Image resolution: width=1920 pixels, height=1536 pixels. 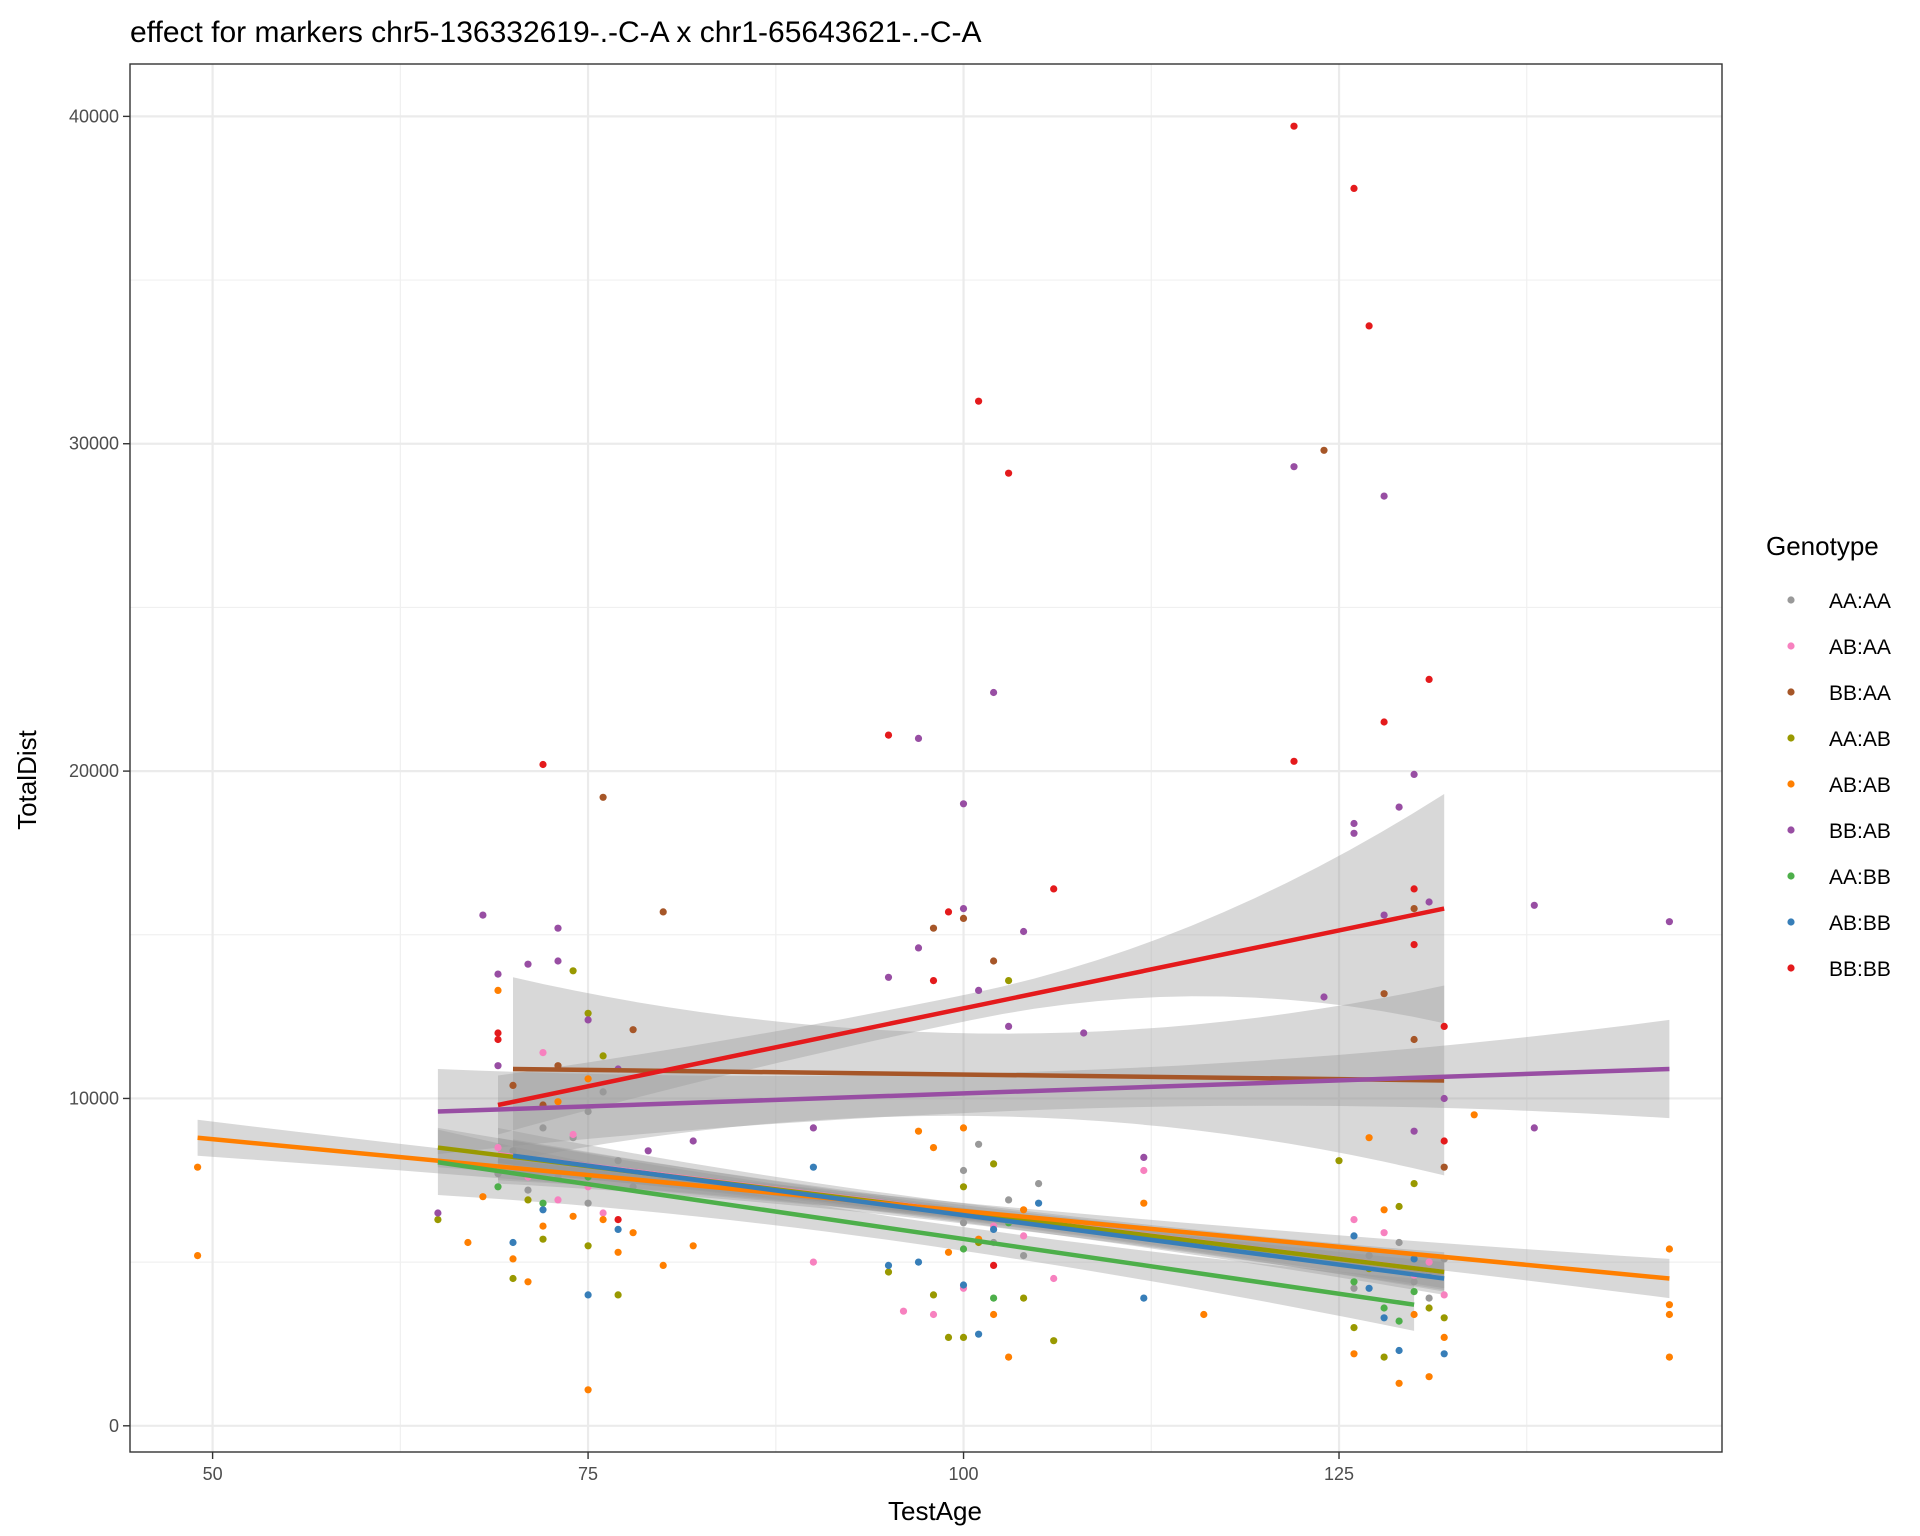 What do you see at coordinates (94, 444) in the screenshot?
I see `y-tick-label: 30000` at bounding box center [94, 444].